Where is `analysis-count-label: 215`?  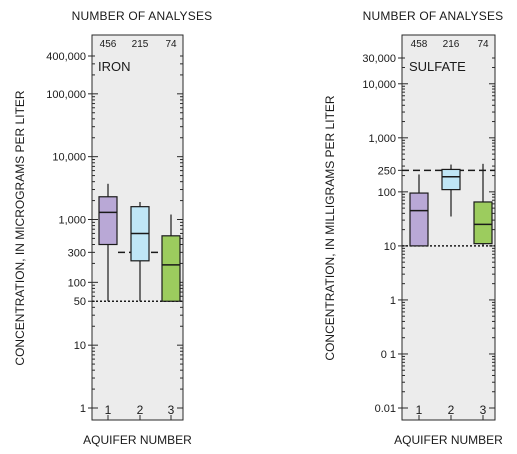
analysis-count-label: 215 is located at coordinates (140, 44).